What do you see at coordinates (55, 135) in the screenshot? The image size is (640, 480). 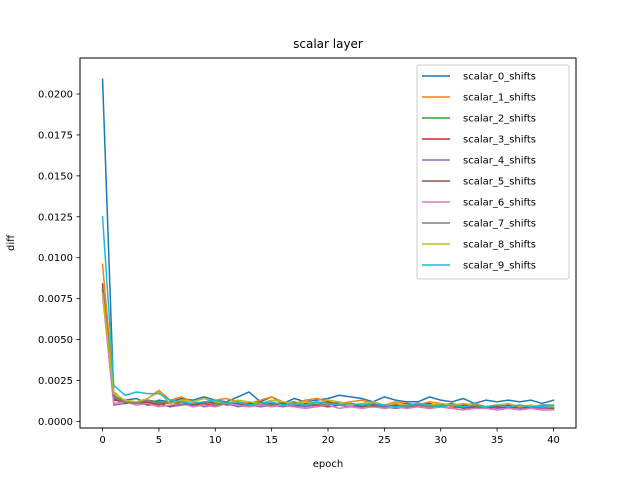 I see `y-tick-label-7: 0.0175` at bounding box center [55, 135].